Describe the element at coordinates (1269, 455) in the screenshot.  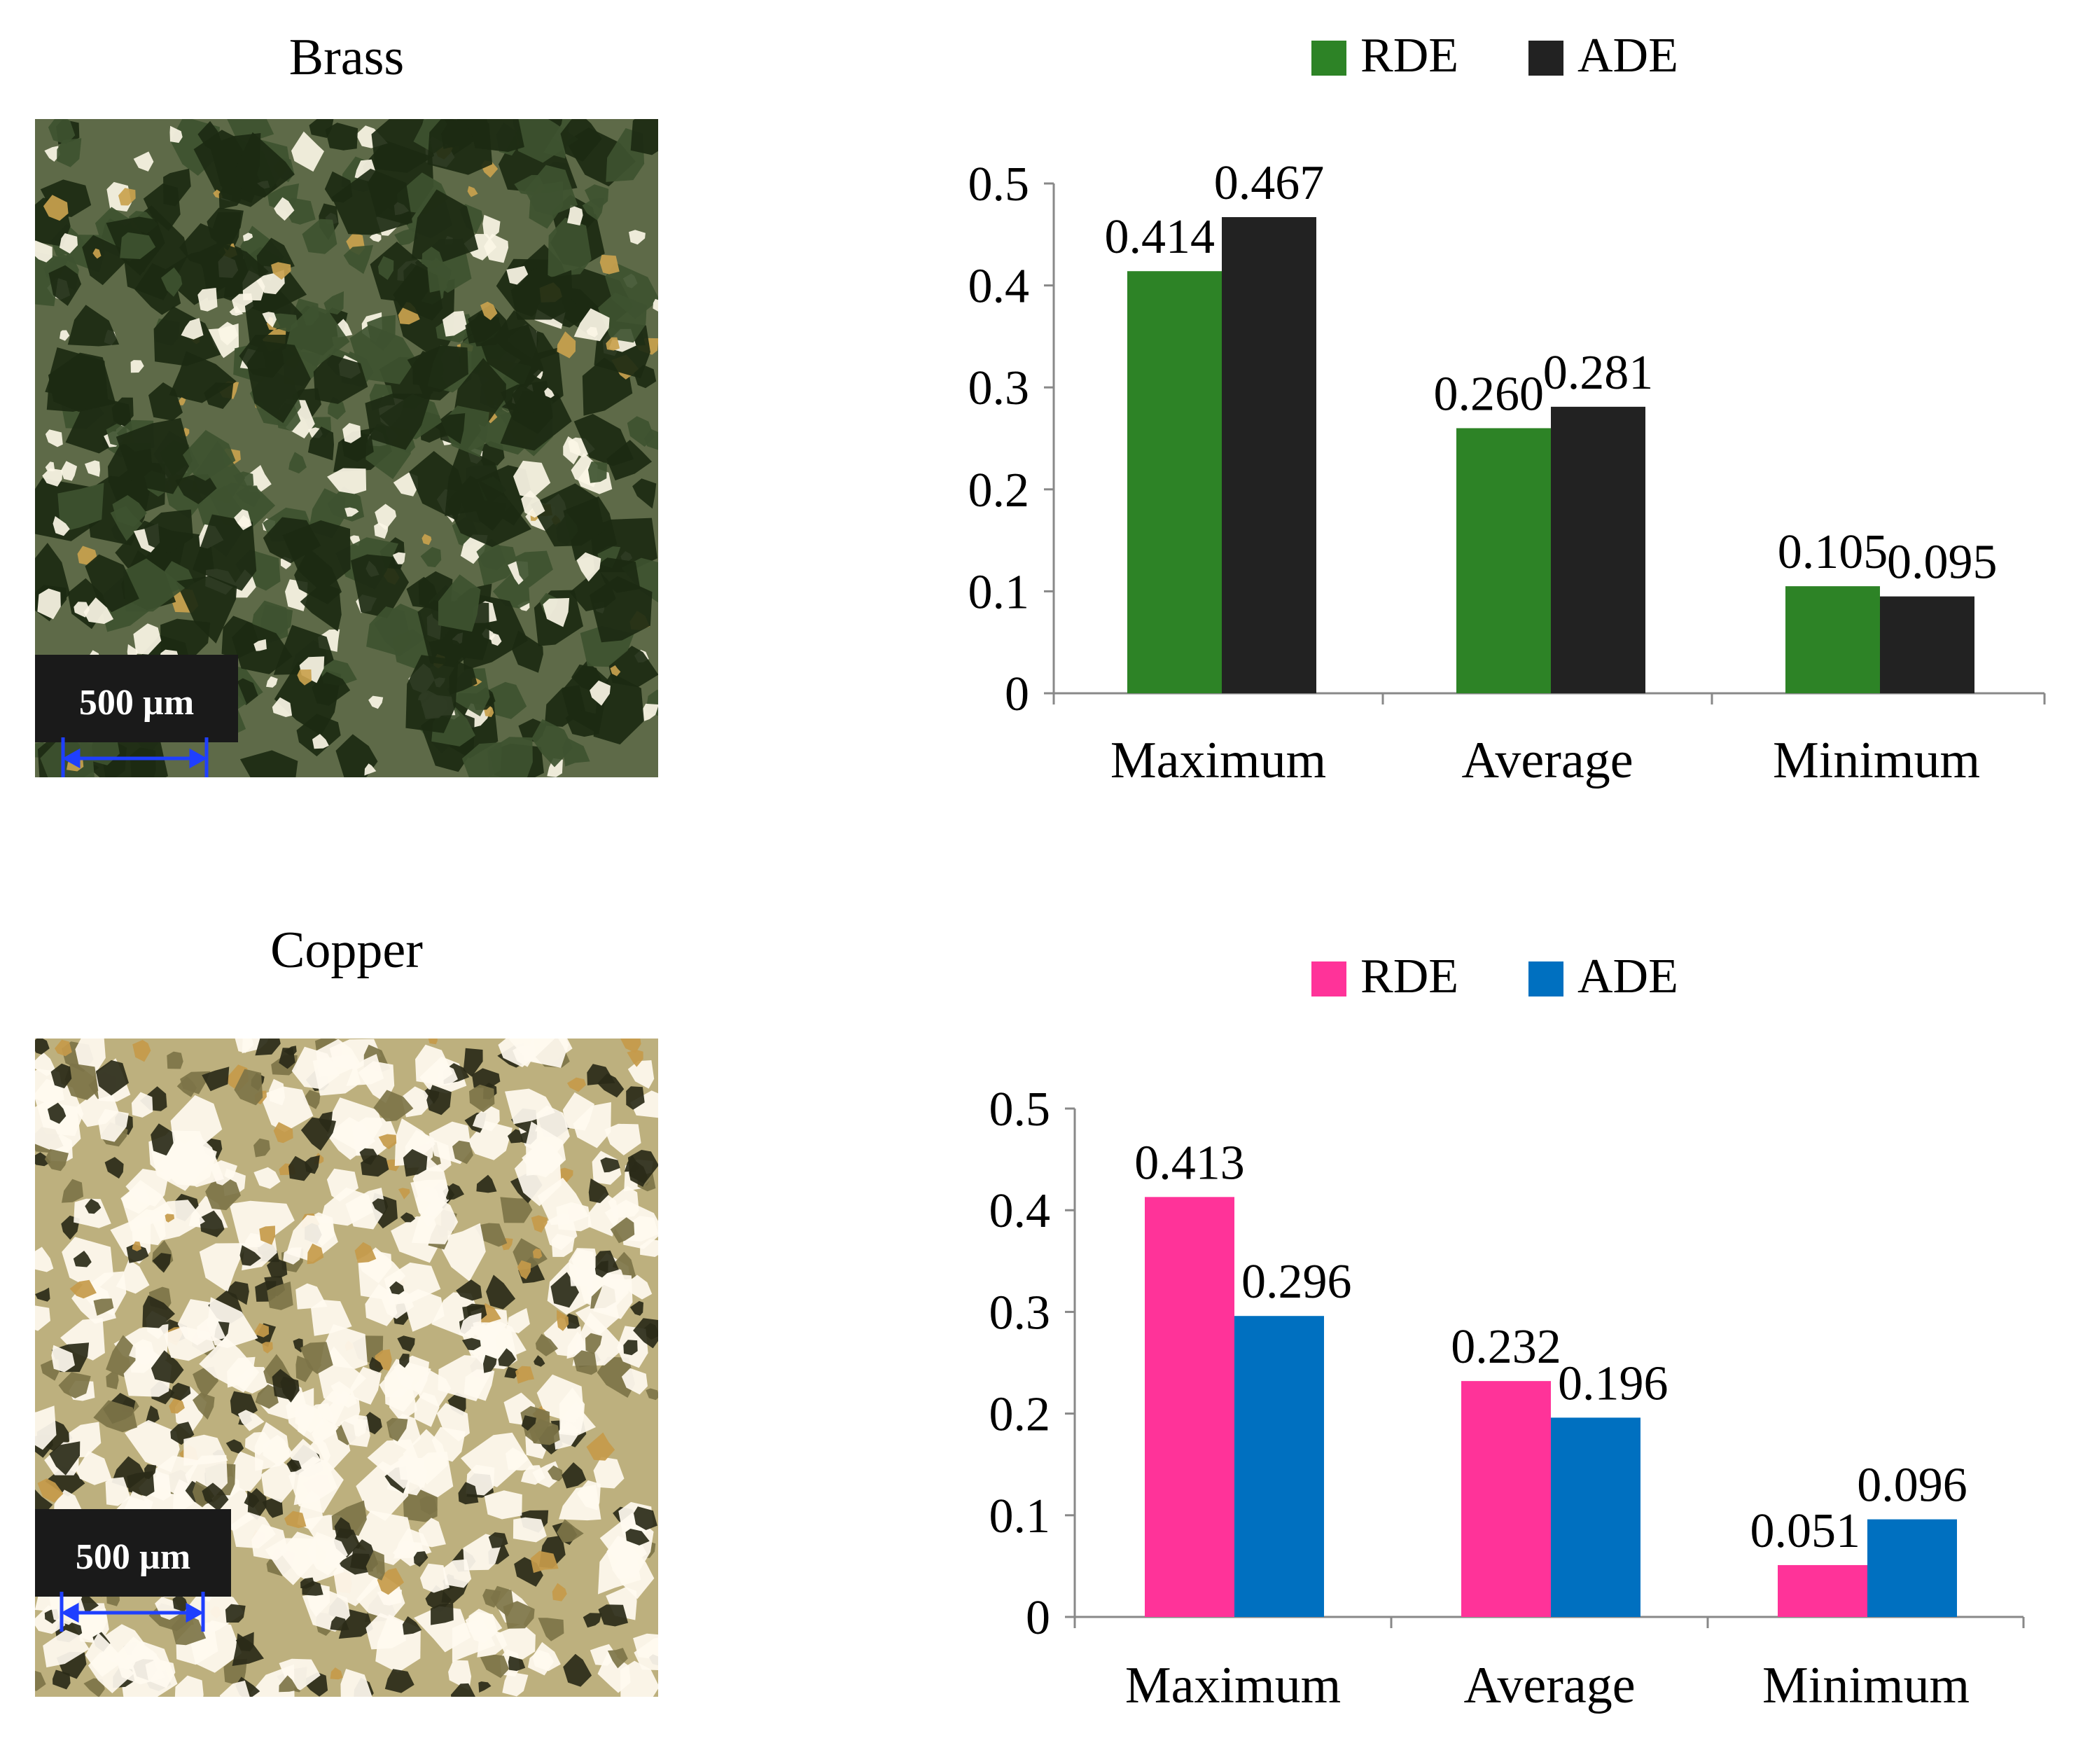
I see `brass-bar-ade-maximum` at that location.